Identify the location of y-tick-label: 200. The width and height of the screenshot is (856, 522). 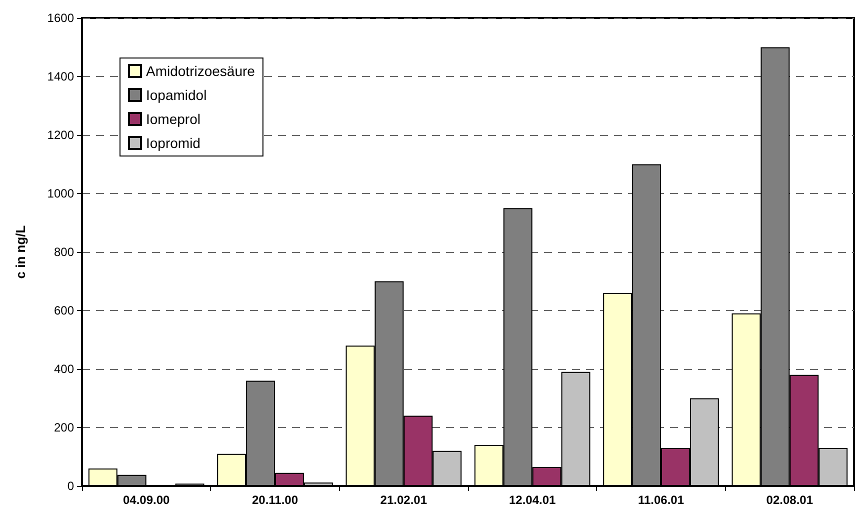
(64, 427).